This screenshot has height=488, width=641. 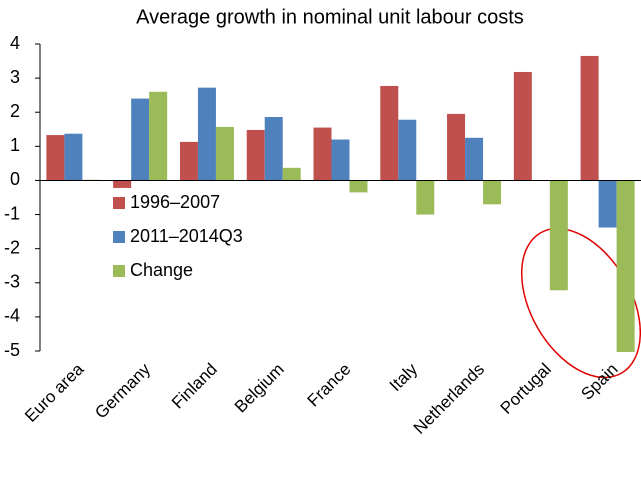 I want to click on x-tick-label: Euro area, so click(x=54, y=392).